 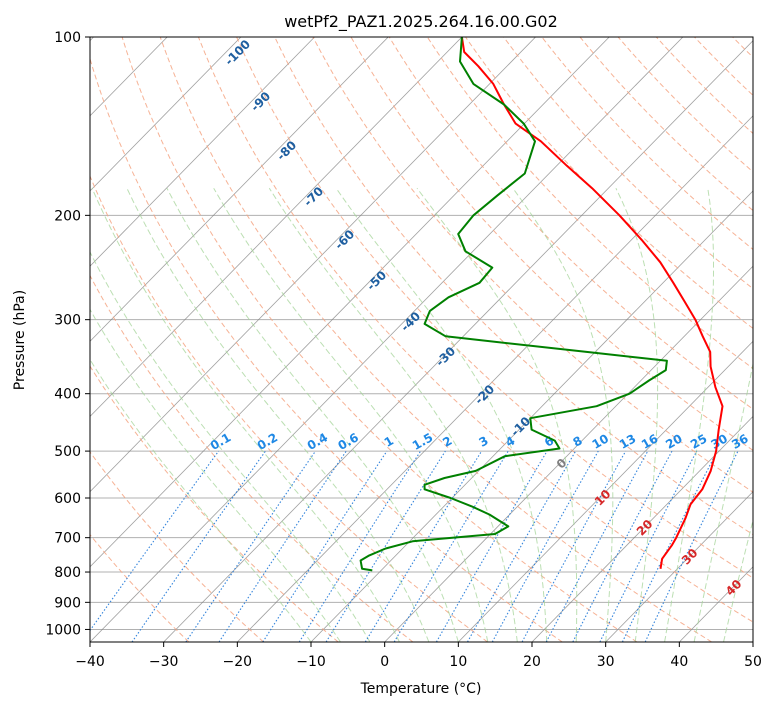 I want to click on y-tick-label: 900, so click(x=67, y=603).